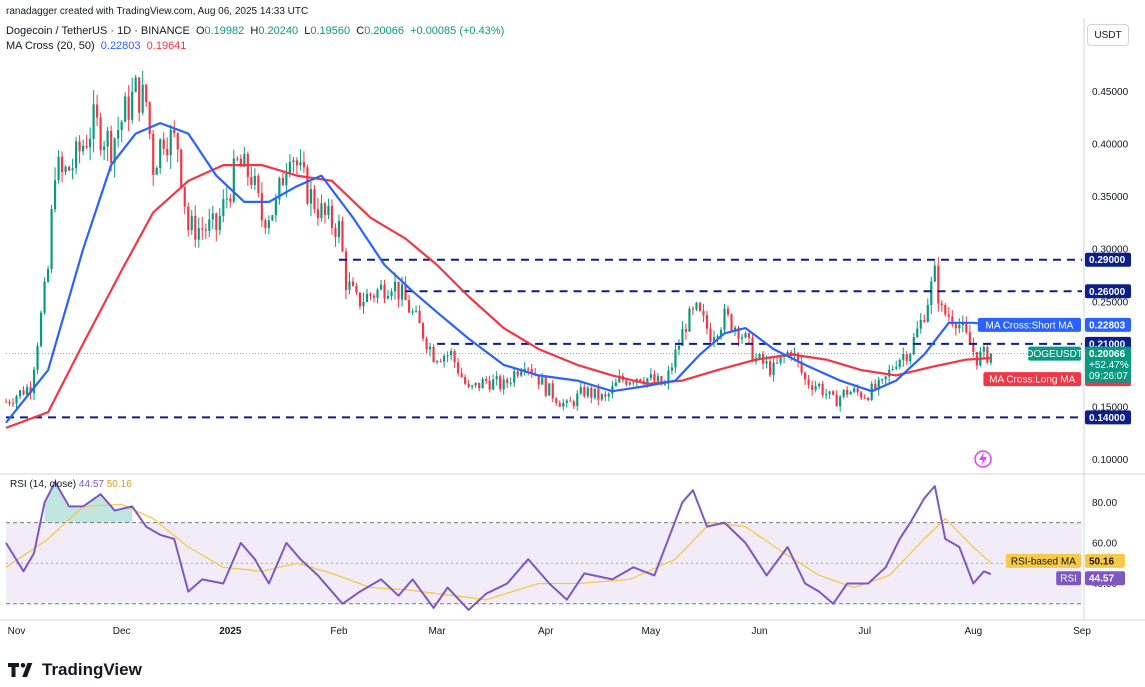  What do you see at coordinates (650, 631) in the screenshot?
I see `time-tick-label: May` at bounding box center [650, 631].